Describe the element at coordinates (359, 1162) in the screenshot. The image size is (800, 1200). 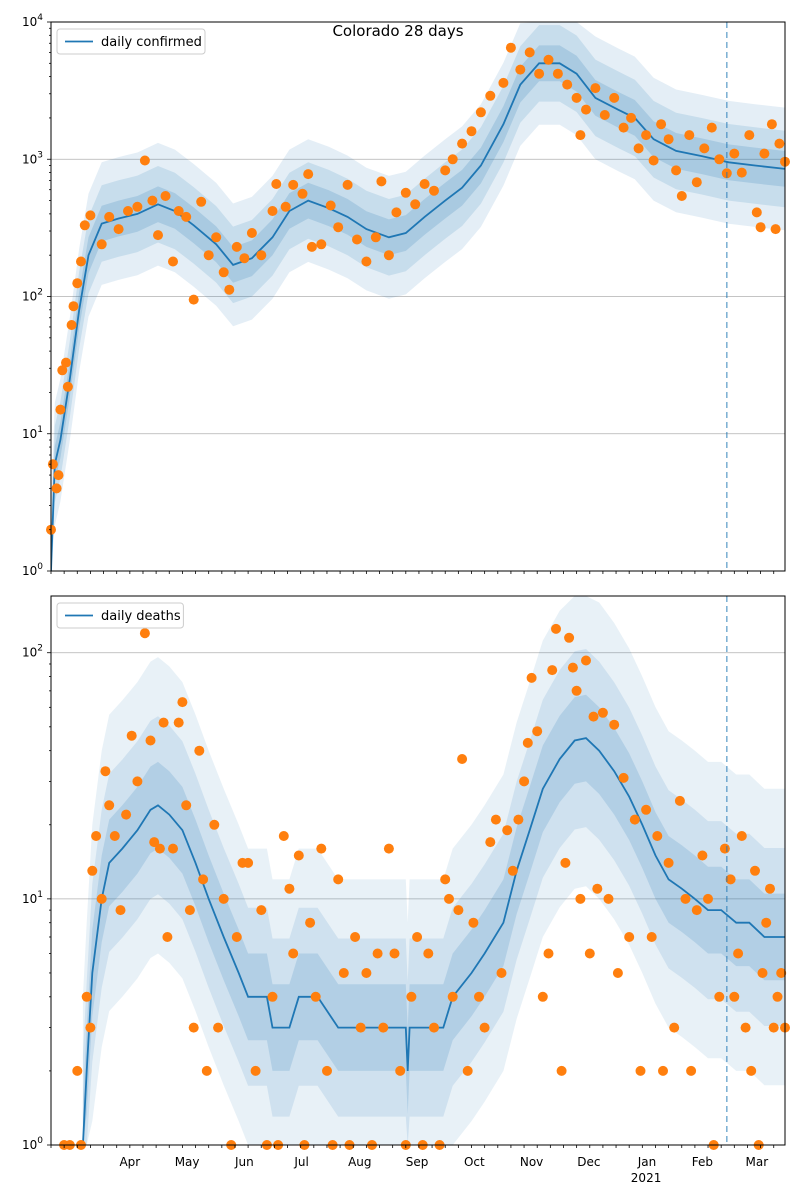
I see `x-tick-label: Aug` at that location.